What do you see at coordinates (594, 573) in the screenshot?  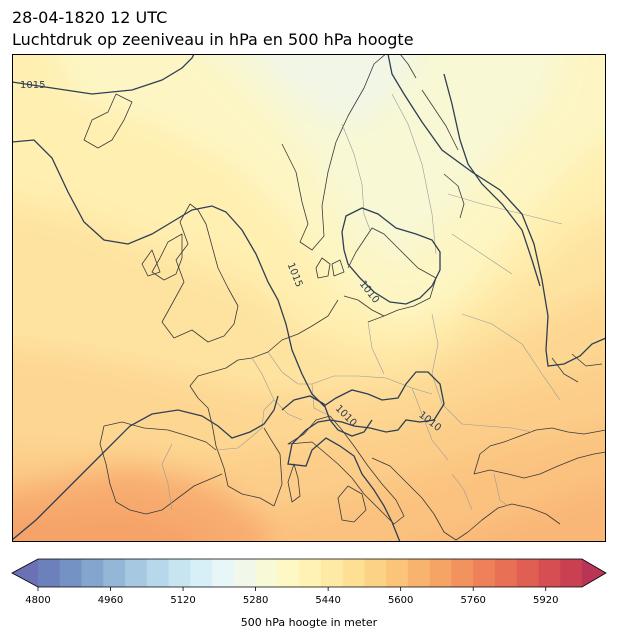 I see `colorbar-extend-max` at bounding box center [594, 573].